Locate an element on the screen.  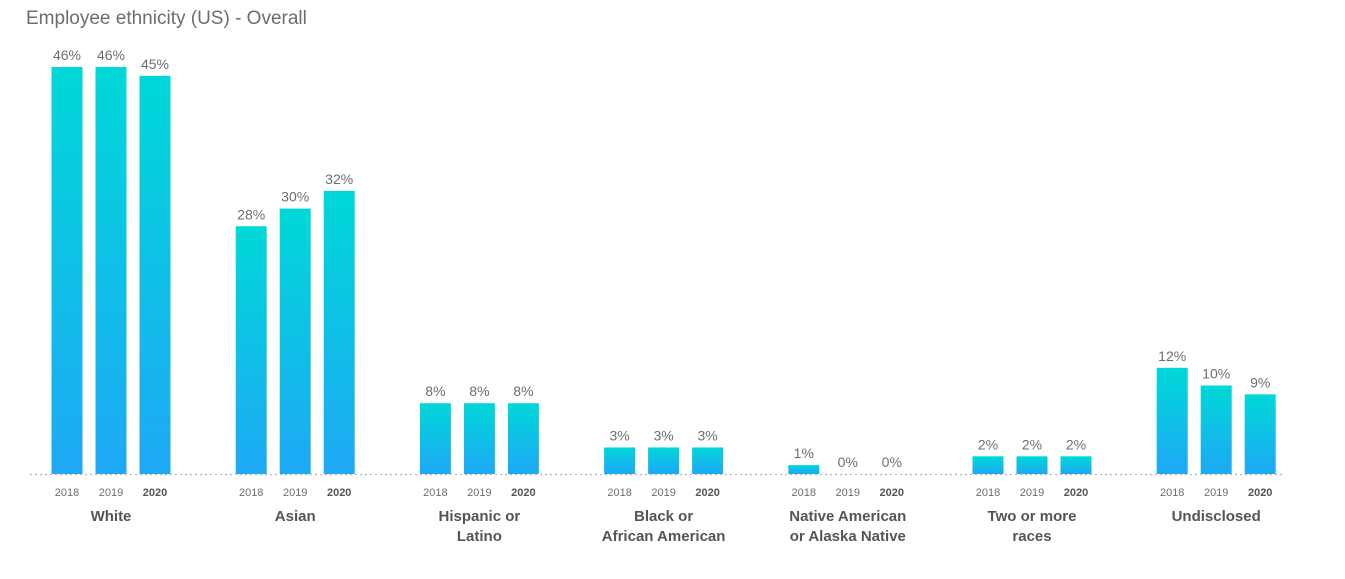
value-label: 32% is located at coordinates (339, 179).